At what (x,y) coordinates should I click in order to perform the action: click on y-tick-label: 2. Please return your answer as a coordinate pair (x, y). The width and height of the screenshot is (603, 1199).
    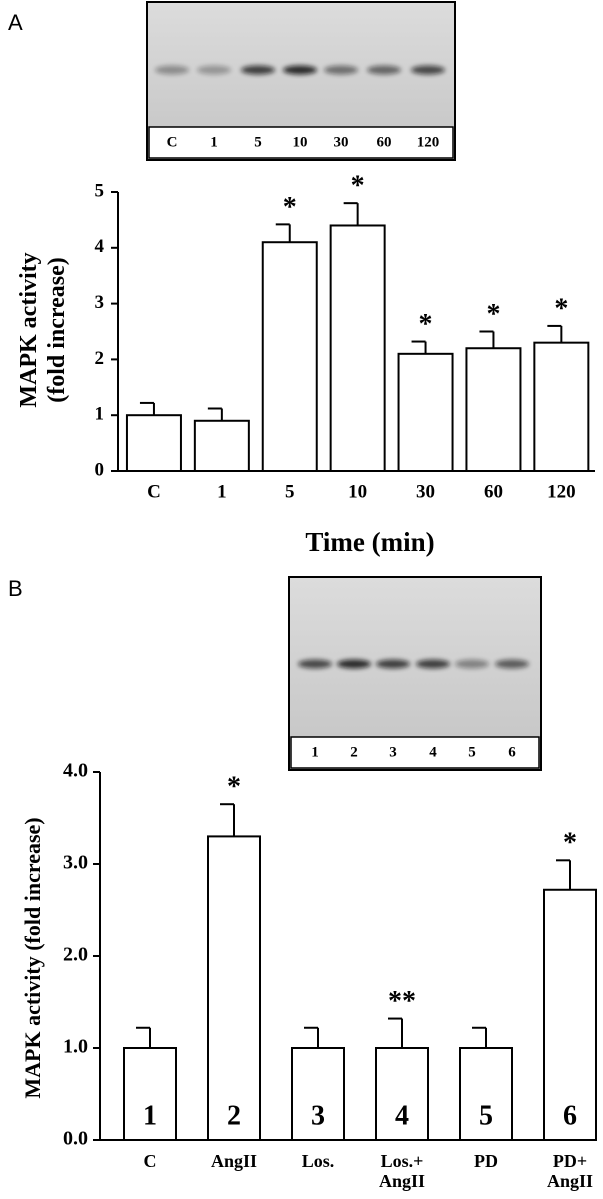
    Looking at the image, I should click on (100, 358).